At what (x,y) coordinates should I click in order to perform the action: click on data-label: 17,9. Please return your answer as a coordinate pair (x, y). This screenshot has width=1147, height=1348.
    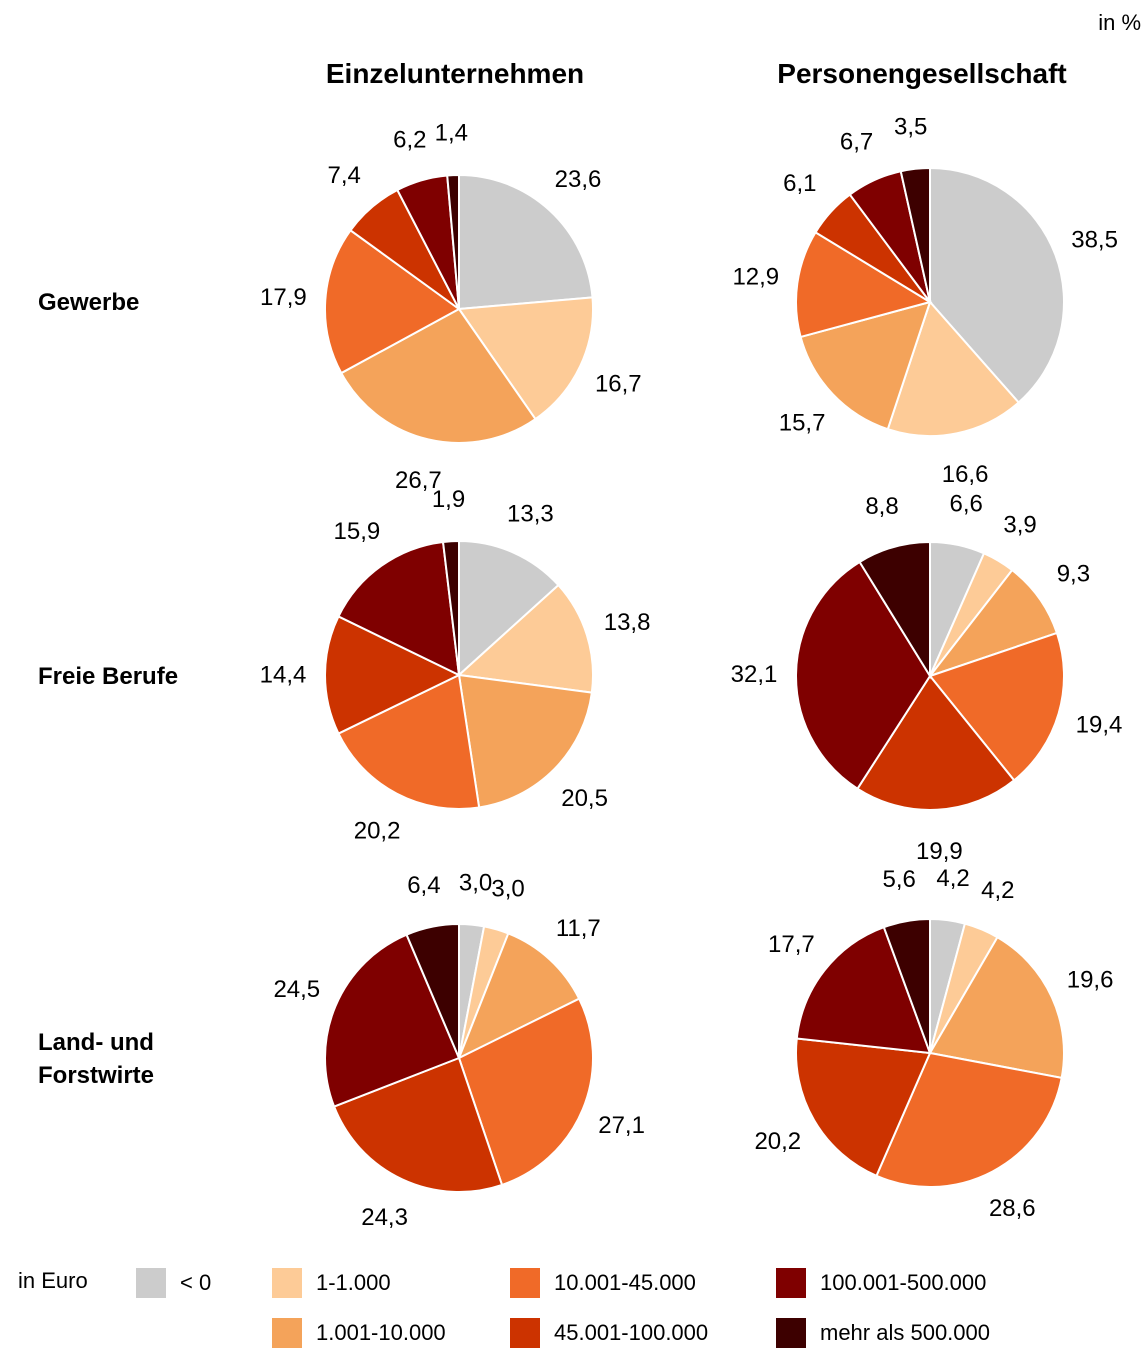
    Looking at the image, I should click on (283, 297).